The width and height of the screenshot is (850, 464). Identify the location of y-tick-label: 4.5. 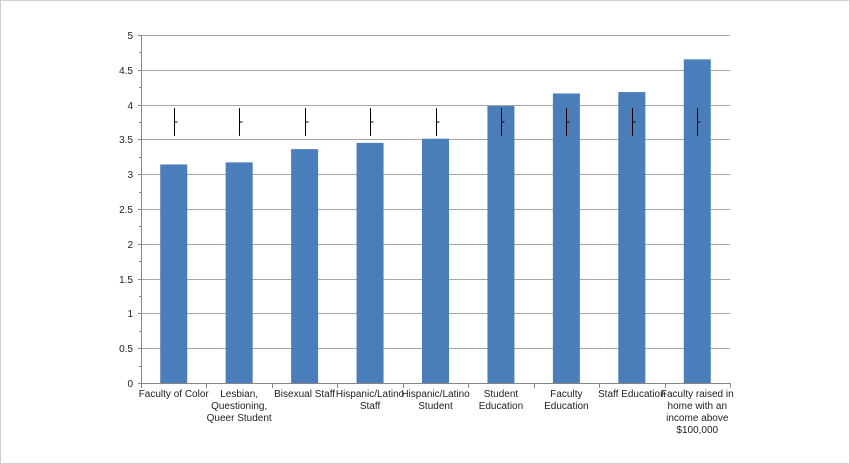
(126, 71).